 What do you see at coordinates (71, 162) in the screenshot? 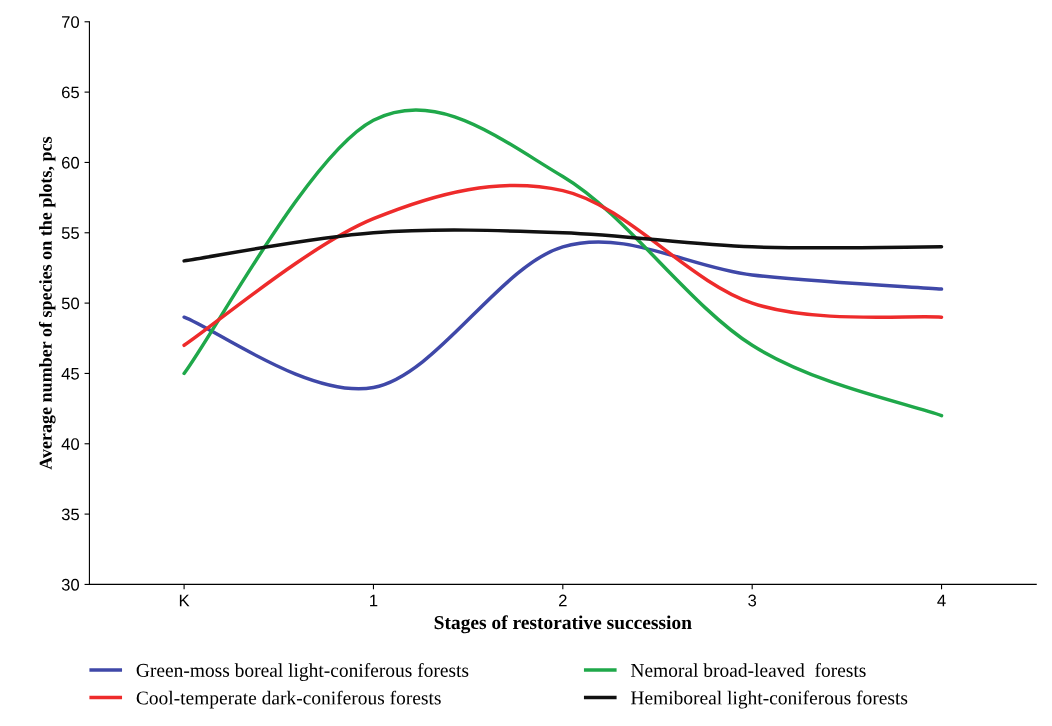
I see `y-tick-label: 60` at bounding box center [71, 162].